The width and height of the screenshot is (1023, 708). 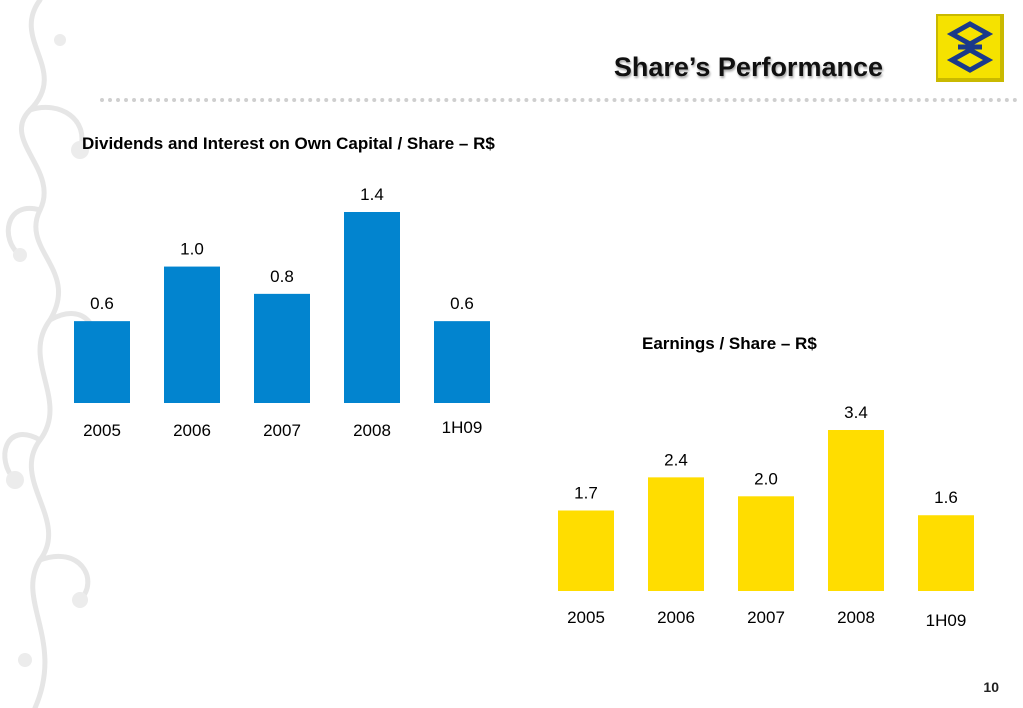 What do you see at coordinates (372, 194) in the screenshot?
I see `data-label: 1.4` at bounding box center [372, 194].